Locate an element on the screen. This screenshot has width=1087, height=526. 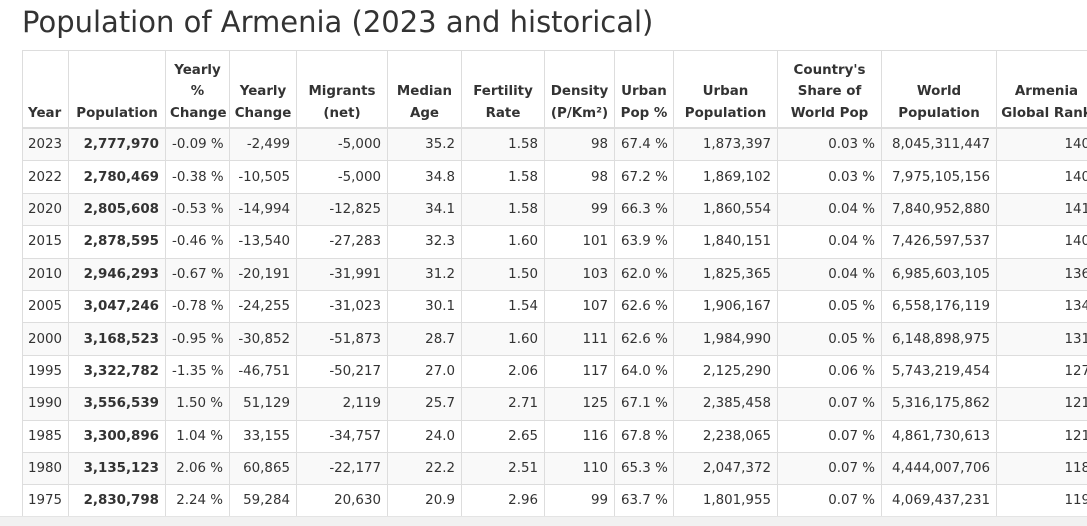
cell-global-rank: 131 is located at coordinates (1041, 339).